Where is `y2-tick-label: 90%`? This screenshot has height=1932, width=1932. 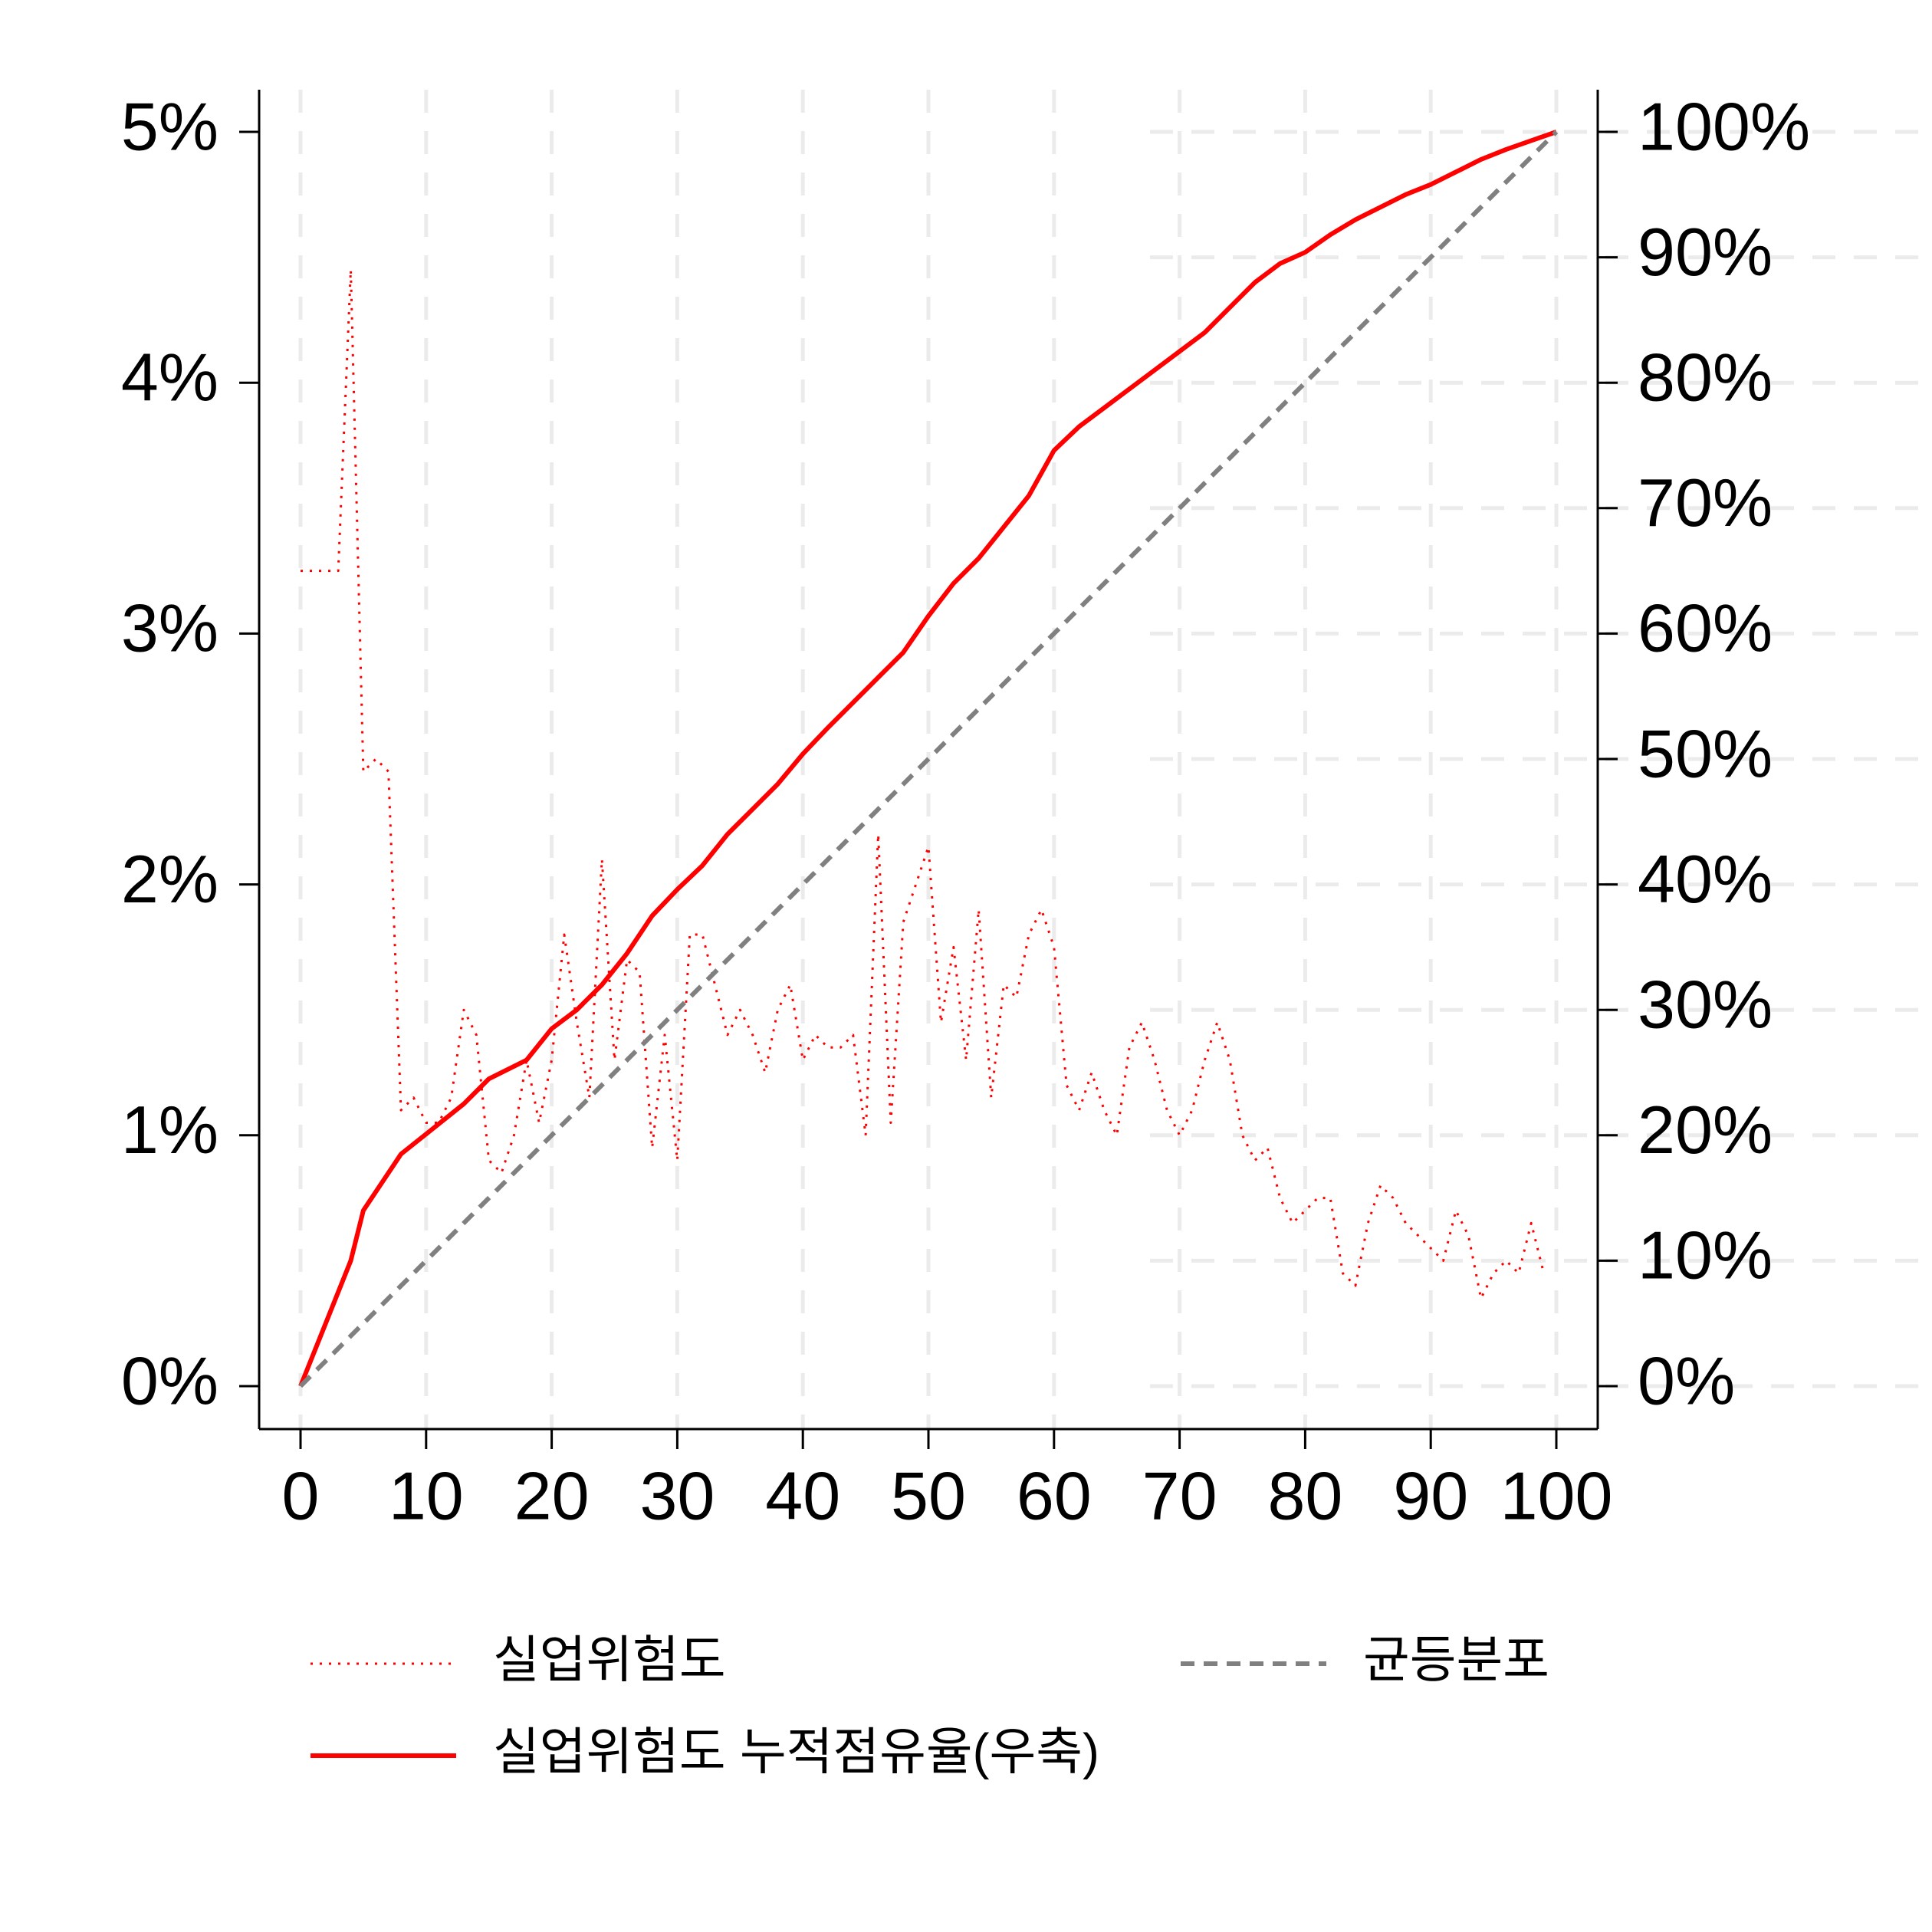
y2-tick-label: 90% is located at coordinates (1706, 252).